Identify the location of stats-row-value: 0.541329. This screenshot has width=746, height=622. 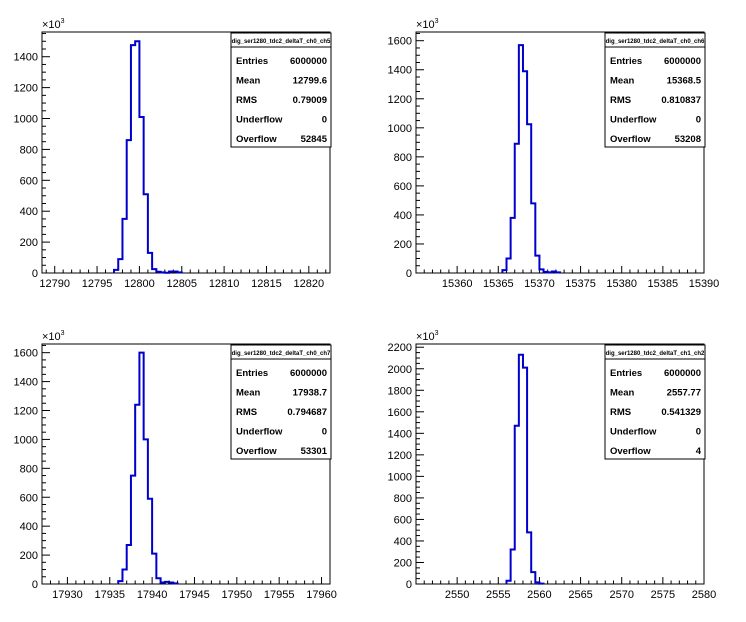
(681, 412).